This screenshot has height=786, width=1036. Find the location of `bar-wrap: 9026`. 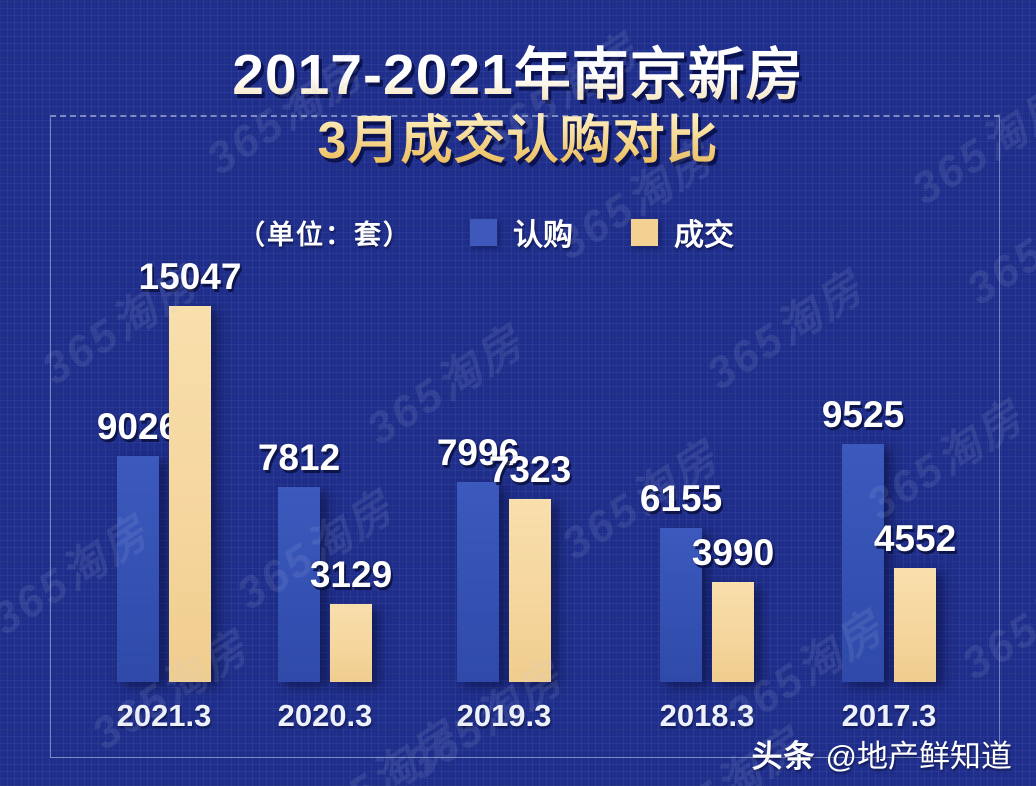

bar-wrap: 9026 is located at coordinates (138, 544).